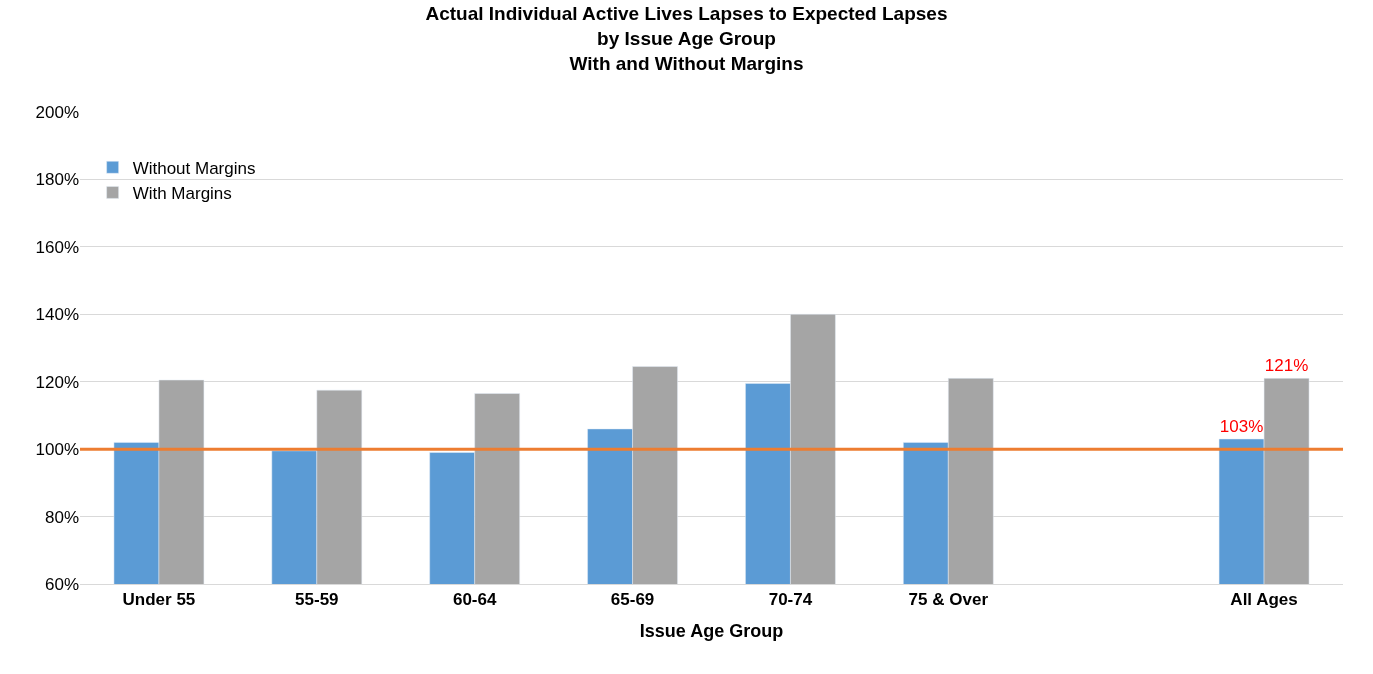  I want to click on x-tick-label: 55-59, so click(317, 600).